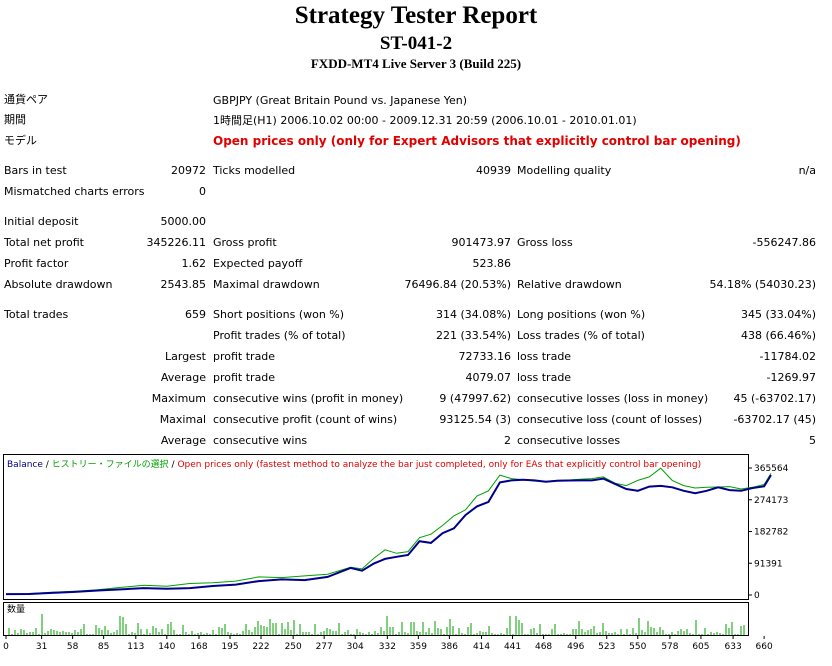 This screenshot has height=666, width=832. I want to click on detail-label: consecutive loss (count of losses), so click(610, 419).